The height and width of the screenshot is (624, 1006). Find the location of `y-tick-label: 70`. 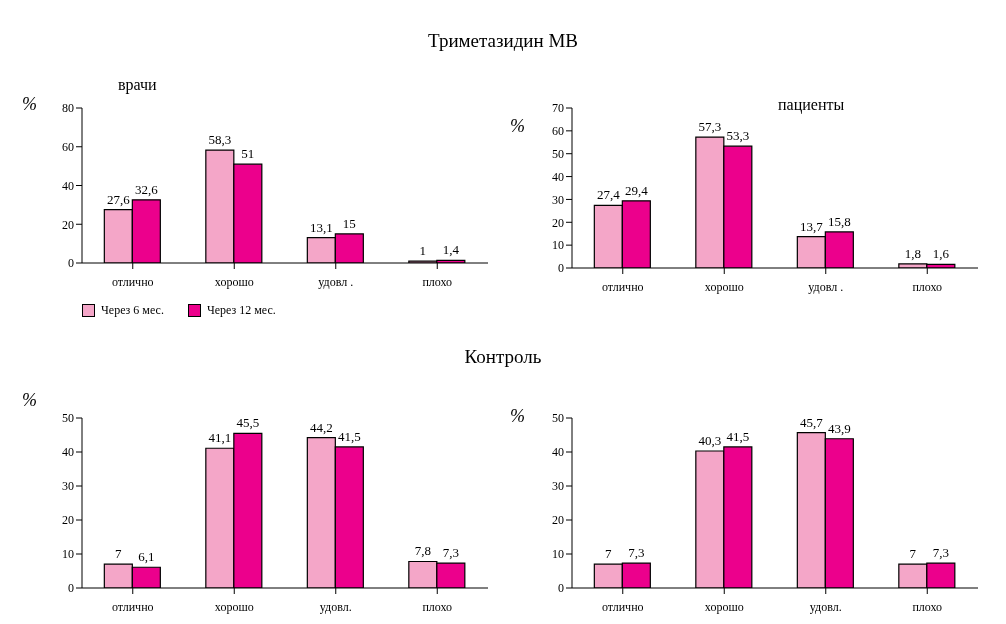

y-tick-label: 70 is located at coordinates (558, 108).